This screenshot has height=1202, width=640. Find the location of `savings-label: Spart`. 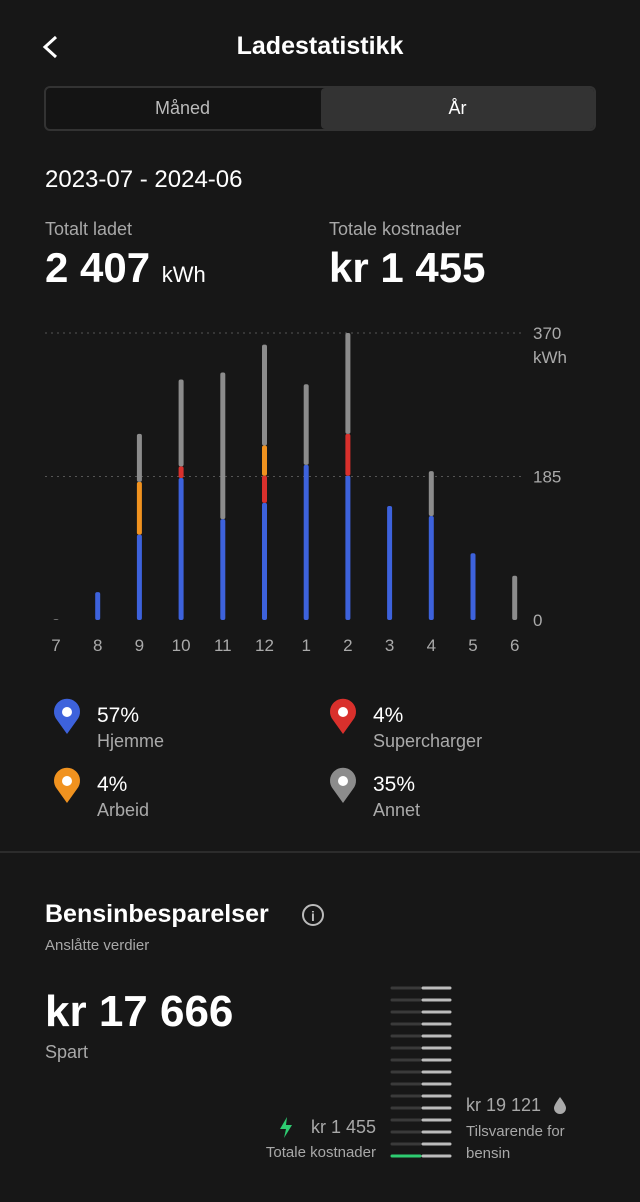

savings-label: Spart is located at coordinates (67, 1052).